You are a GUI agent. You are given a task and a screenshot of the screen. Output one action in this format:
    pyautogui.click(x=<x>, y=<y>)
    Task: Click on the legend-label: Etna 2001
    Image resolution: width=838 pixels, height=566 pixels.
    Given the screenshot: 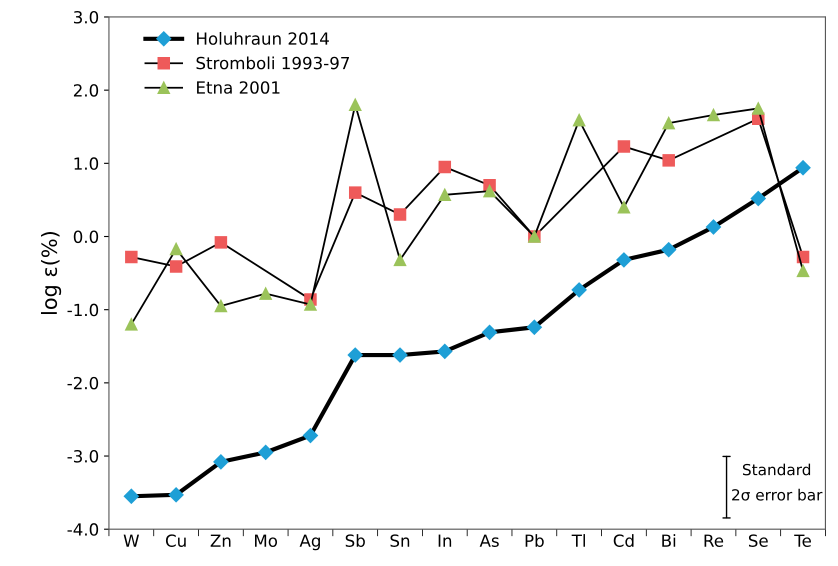 What is the action you would take?
    pyautogui.click(x=238, y=87)
    